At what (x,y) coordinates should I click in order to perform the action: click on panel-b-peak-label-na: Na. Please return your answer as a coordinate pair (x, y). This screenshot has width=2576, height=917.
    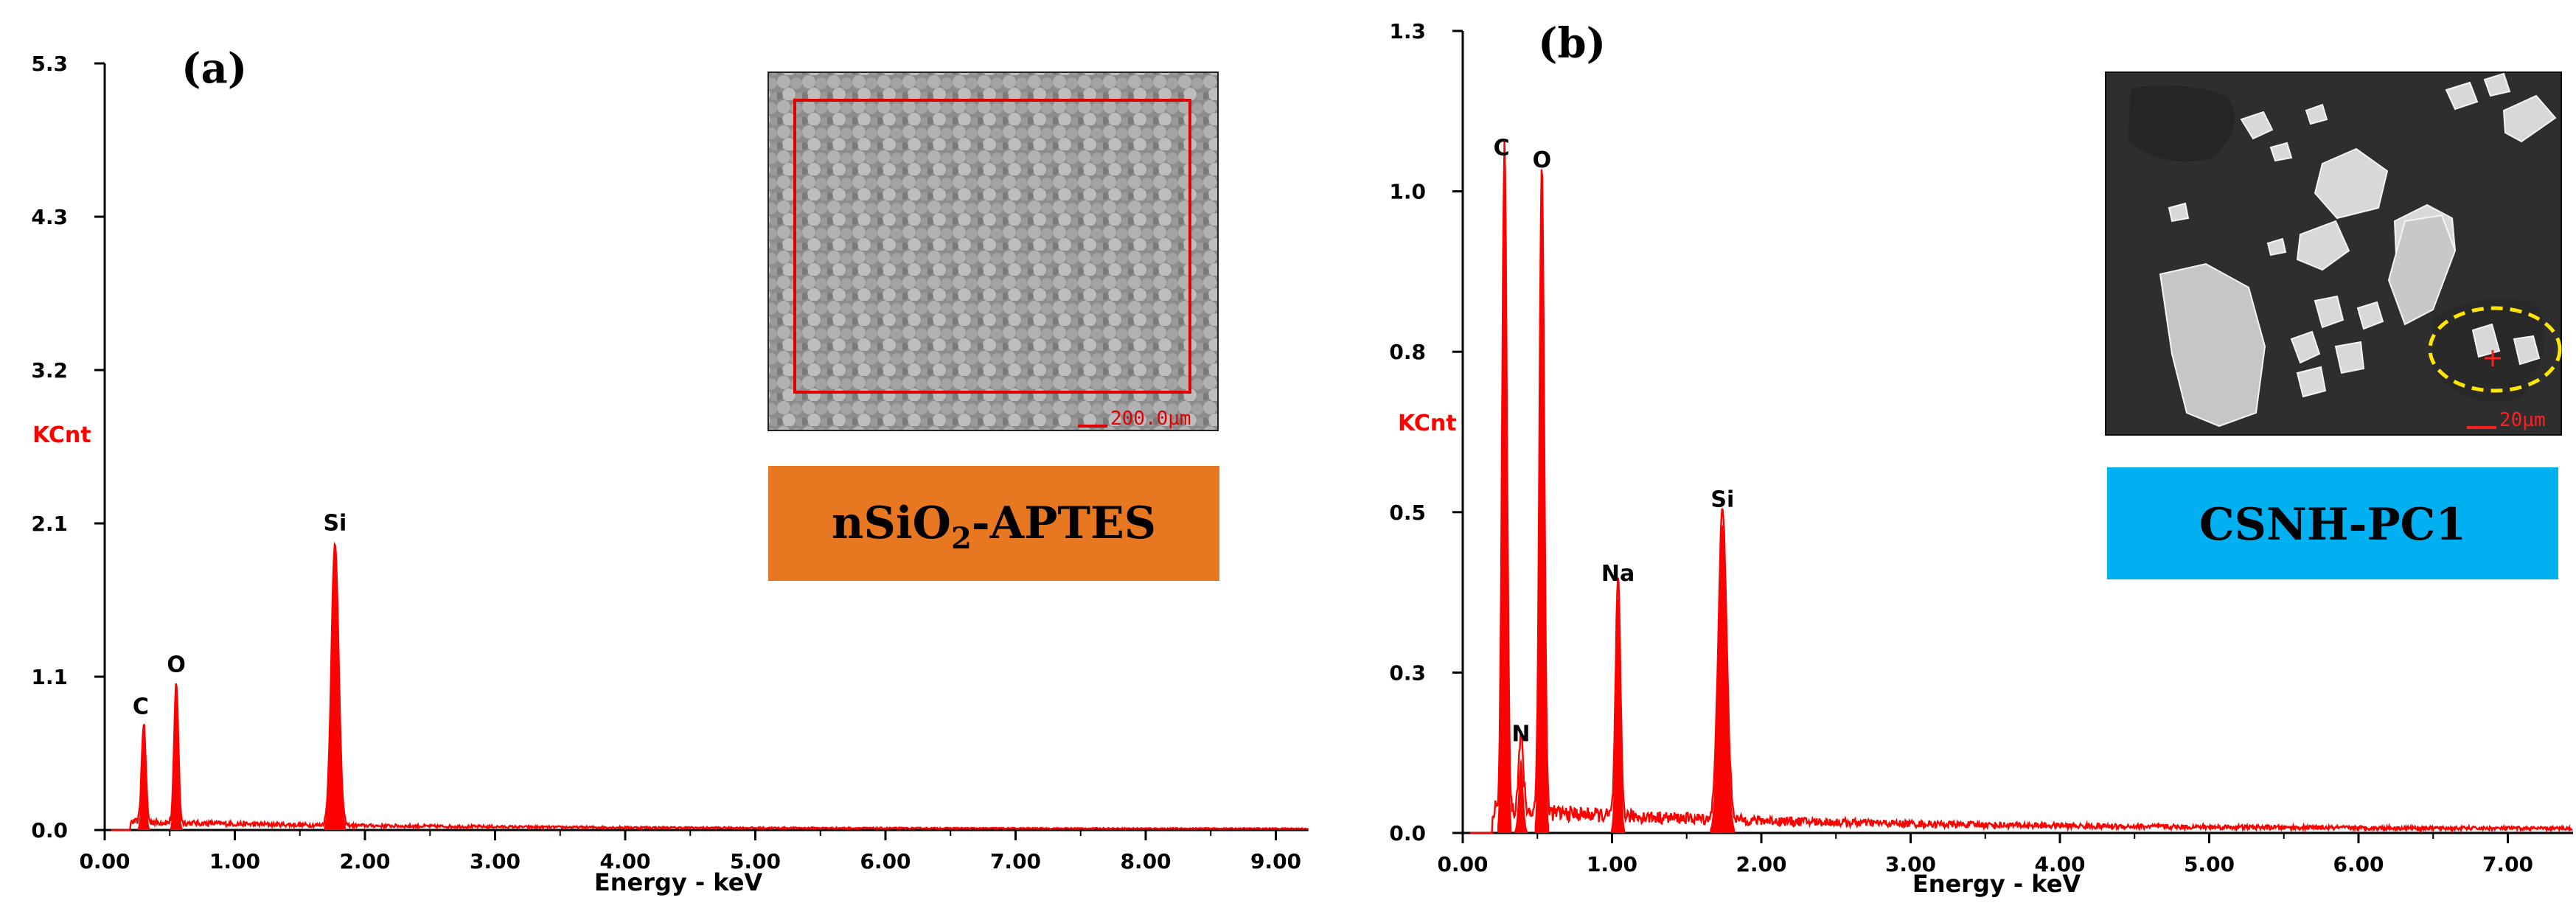
    Looking at the image, I should click on (1618, 574).